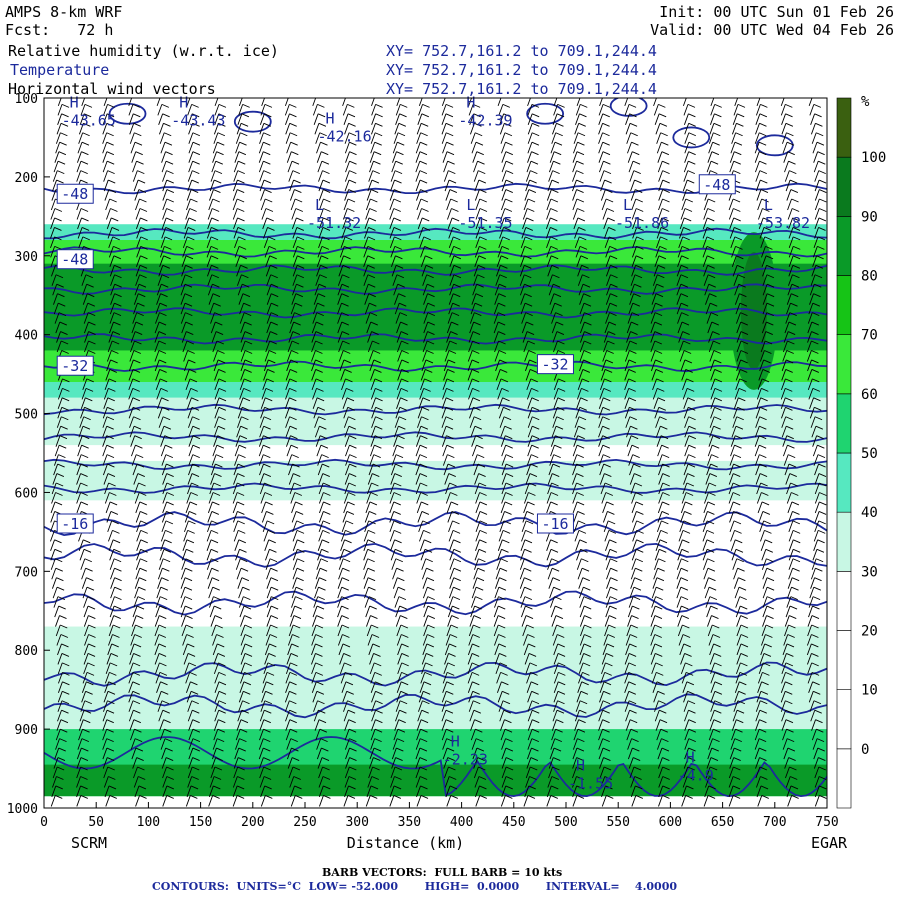 This screenshot has height=900, width=900. I want to click on field-temp-name: Temperature, so click(60, 70).